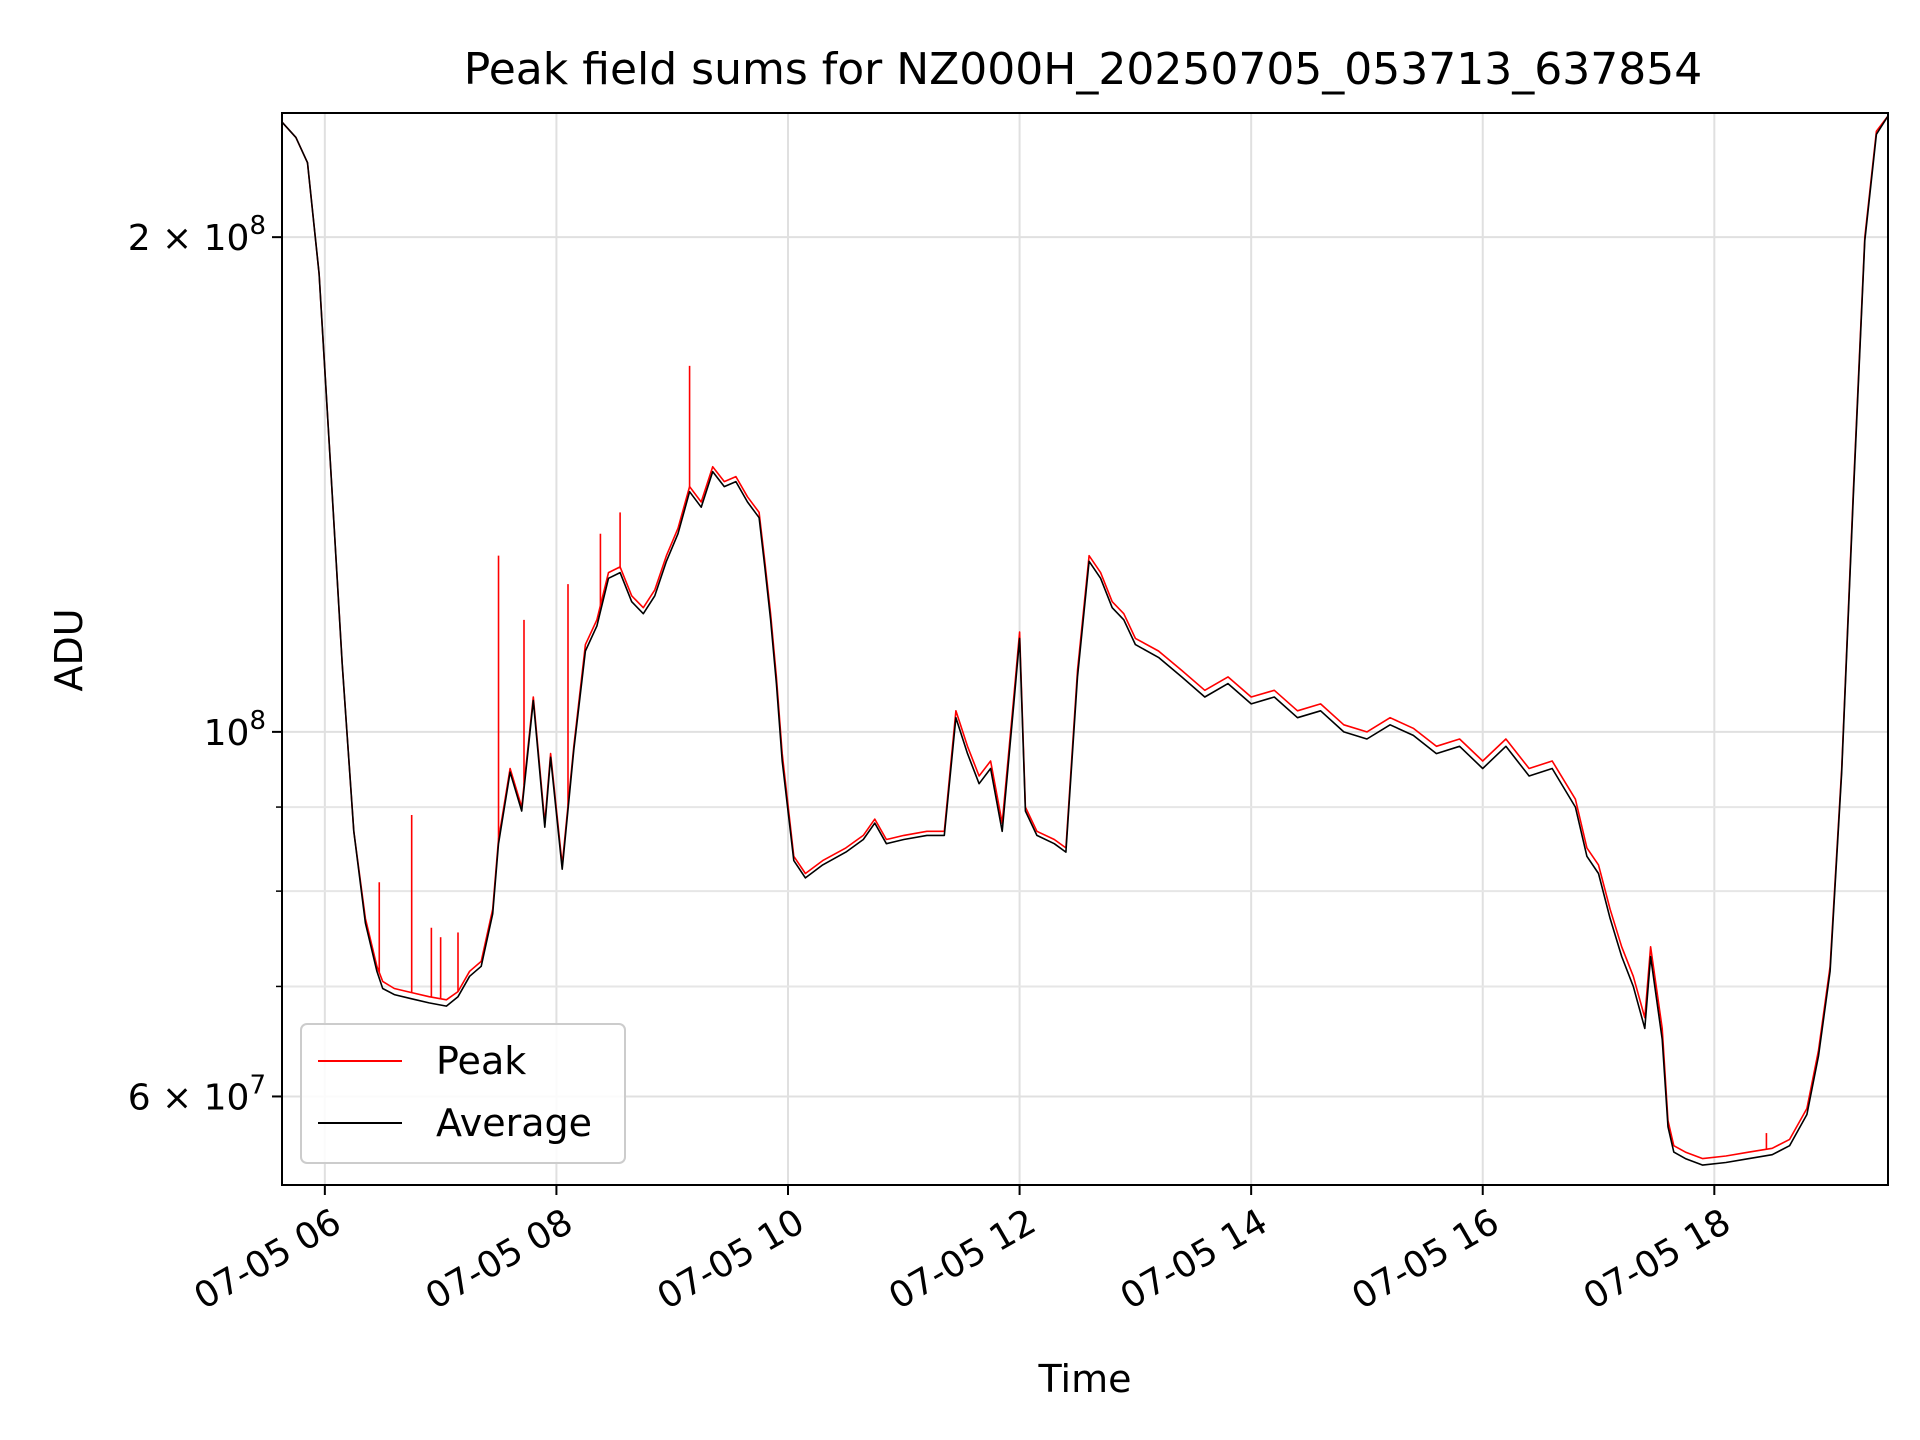 This screenshot has height=1440, width=1920. What do you see at coordinates (189, 238) in the screenshot?
I see `y-tick-label-base: 2 × 10` at bounding box center [189, 238].